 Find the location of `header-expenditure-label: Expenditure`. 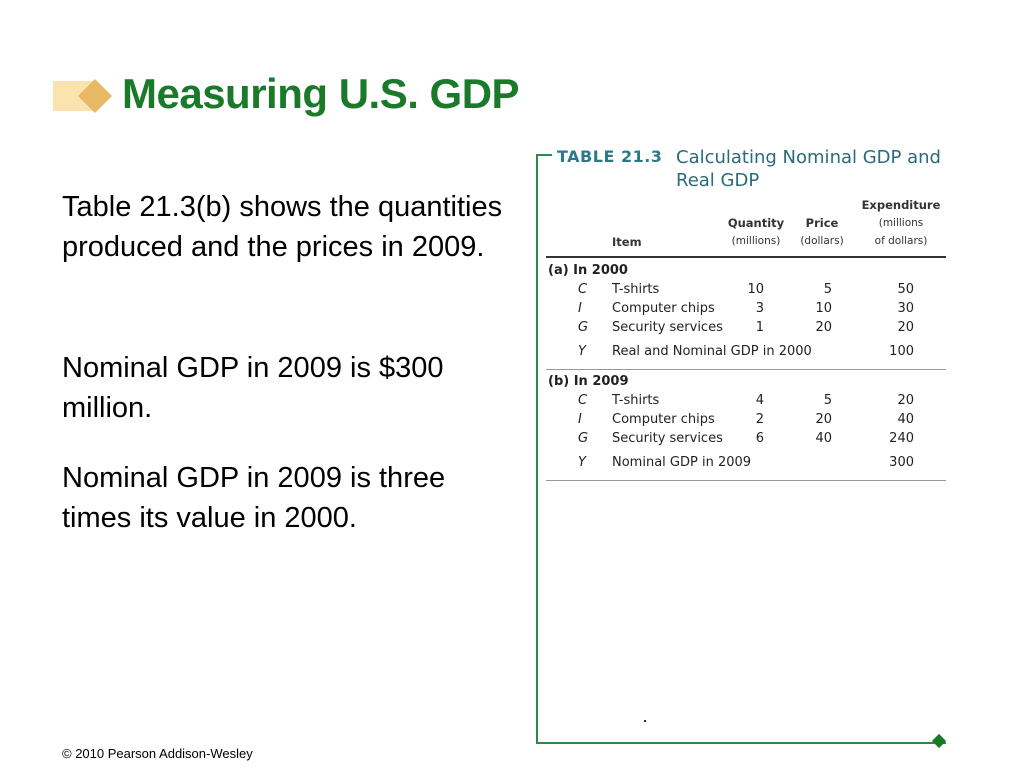

header-expenditure-label: Expenditure is located at coordinates (901, 205).